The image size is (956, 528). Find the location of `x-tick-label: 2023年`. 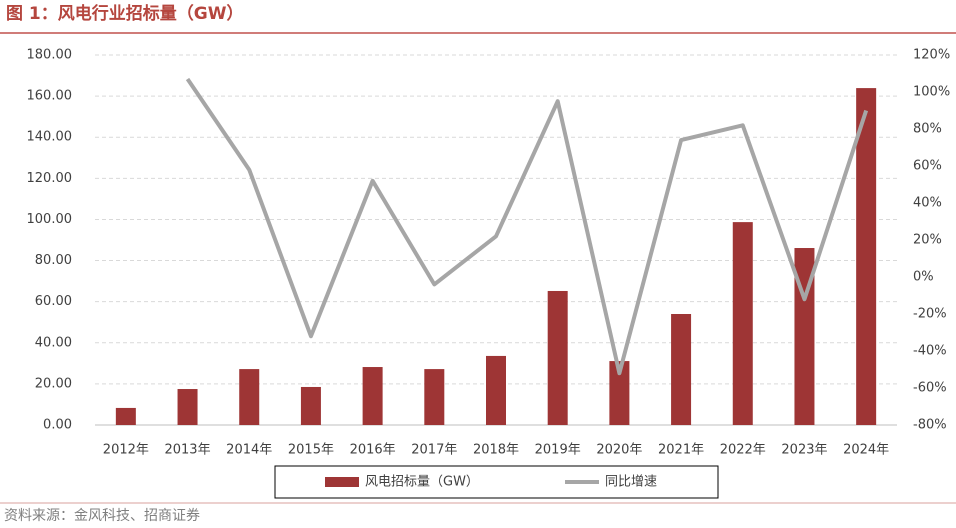

x-tick-label: 2023年 is located at coordinates (804, 450).